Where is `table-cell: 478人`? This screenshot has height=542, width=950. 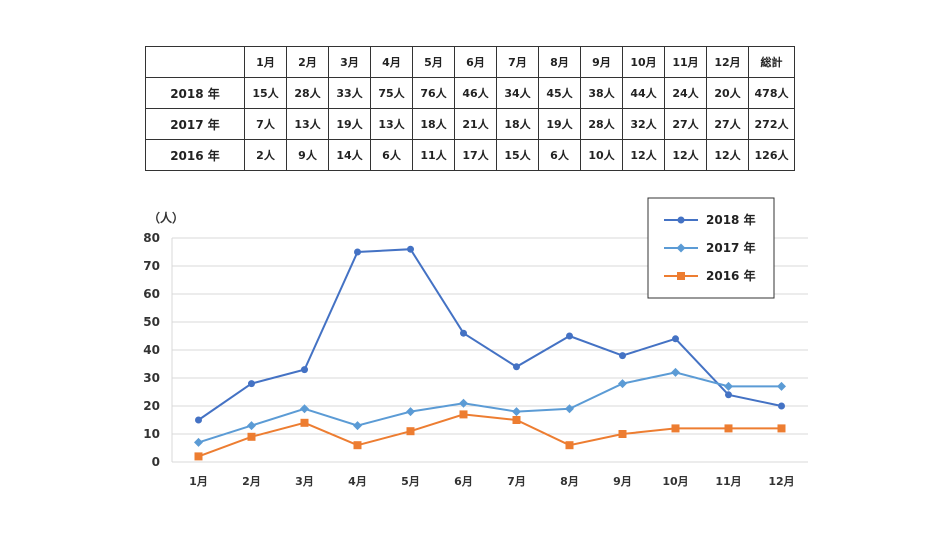
table-cell: 478人 is located at coordinates (771, 93).